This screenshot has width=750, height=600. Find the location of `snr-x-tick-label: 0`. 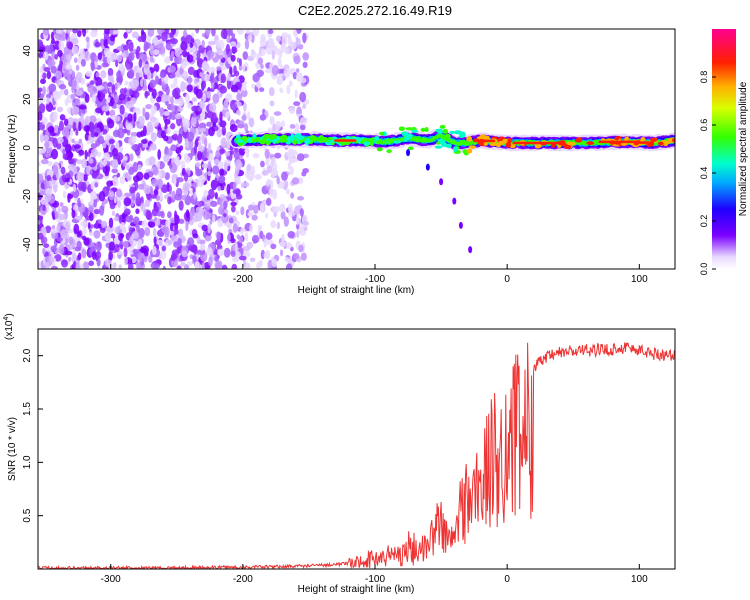

snr-x-tick-label: 0 is located at coordinates (507, 579).